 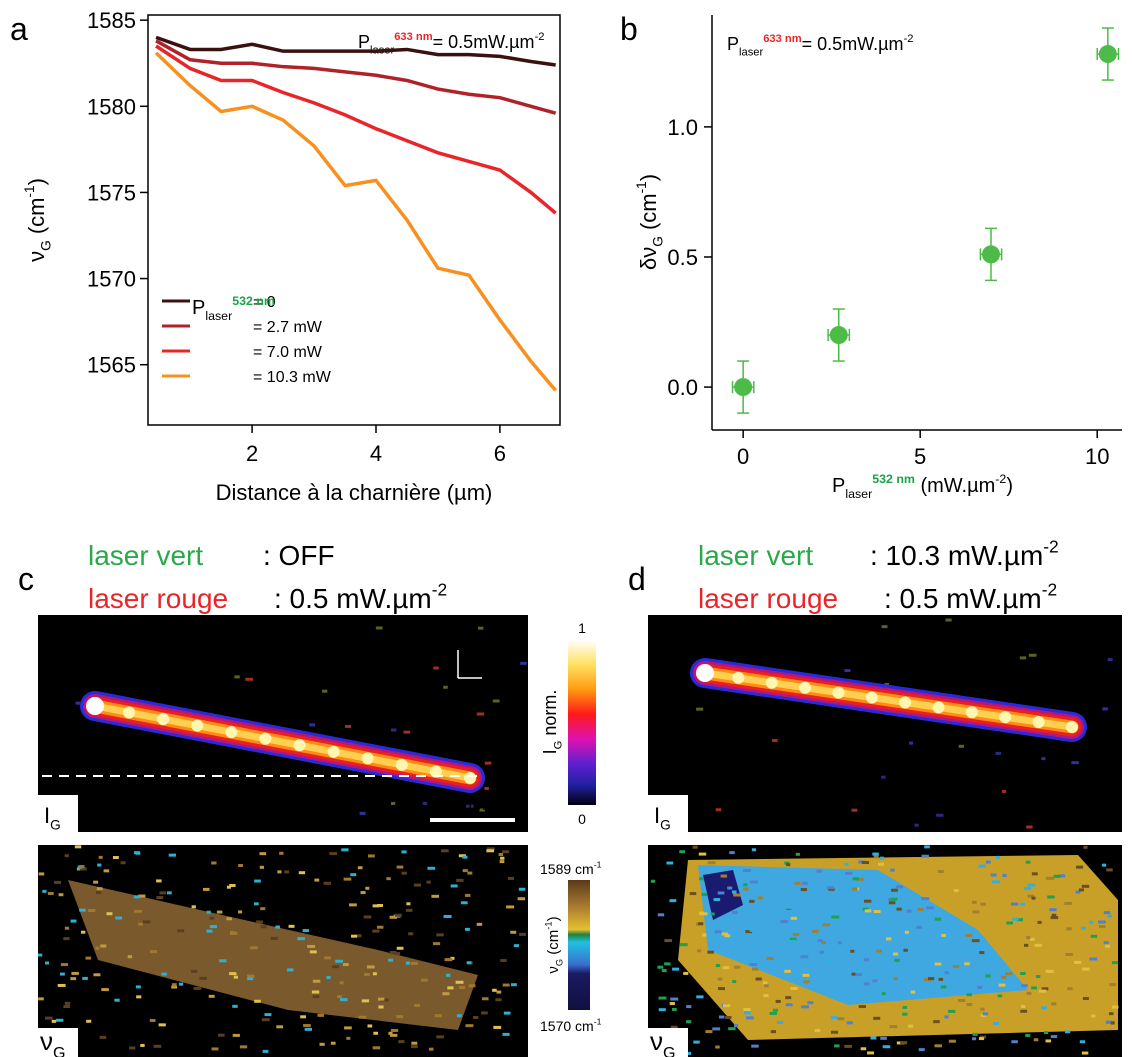 What do you see at coordinates (253, 301) in the screenshot?
I see `text-part: 532 nm` at bounding box center [253, 301].